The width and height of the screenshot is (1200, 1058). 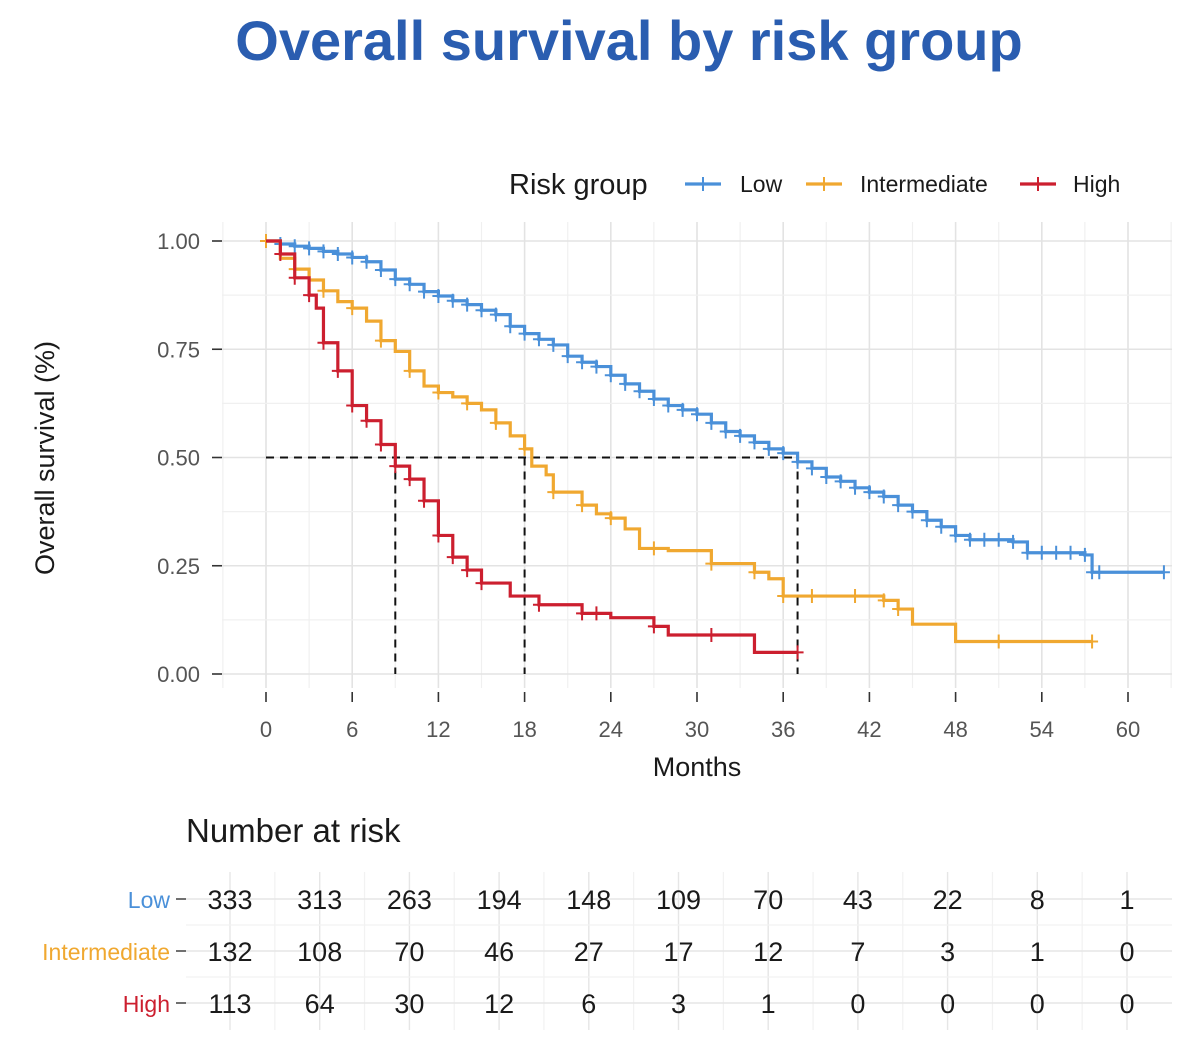 What do you see at coordinates (734, 184) in the screenshot?
I see `legend-item-low: Low` at bounding box center [734, 184].